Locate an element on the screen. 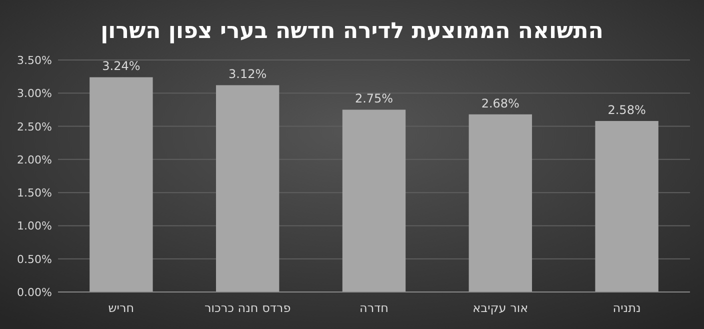 This screenshot has height=329, width=704. x-tick-label: חריש is located at coordinates (121, 308).